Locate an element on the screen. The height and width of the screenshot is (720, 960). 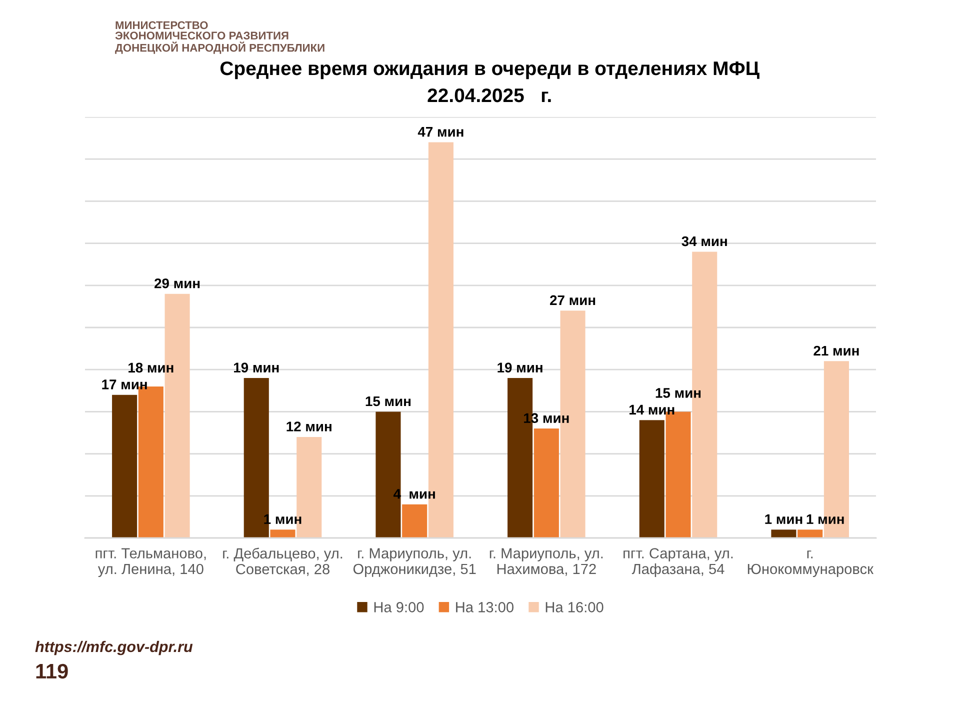
x-tick-label: пгт. Тельманово, ул. Ленина, 140 is located at coordinates (151, 563).